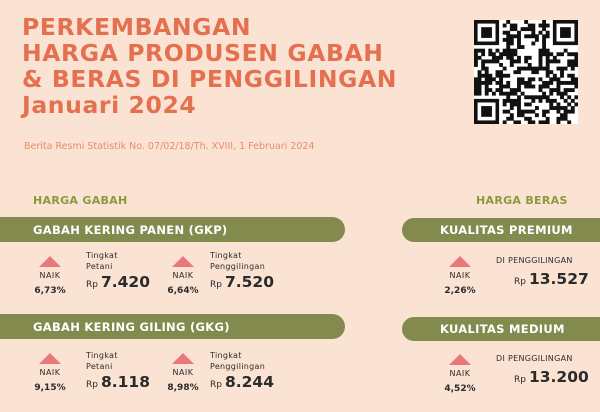 The image size is (600, 412). I want to click on medium-bar: KUALITAS MEDIUM, so click(501, 329).